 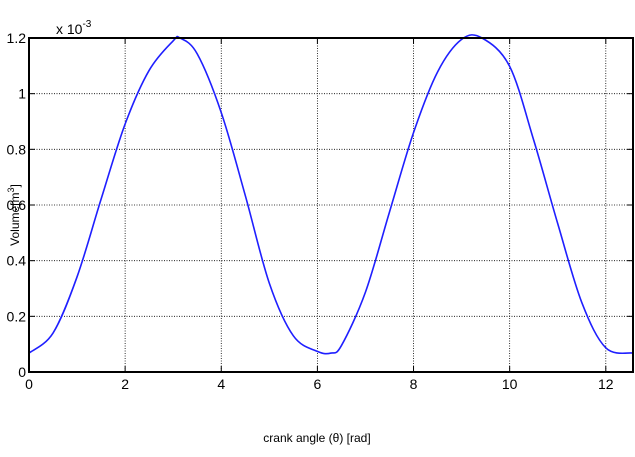 What do you see at coordinates (221, 384) in the screenshot?
I see `x-tick-label: 4` at bounding box center [221, 384].